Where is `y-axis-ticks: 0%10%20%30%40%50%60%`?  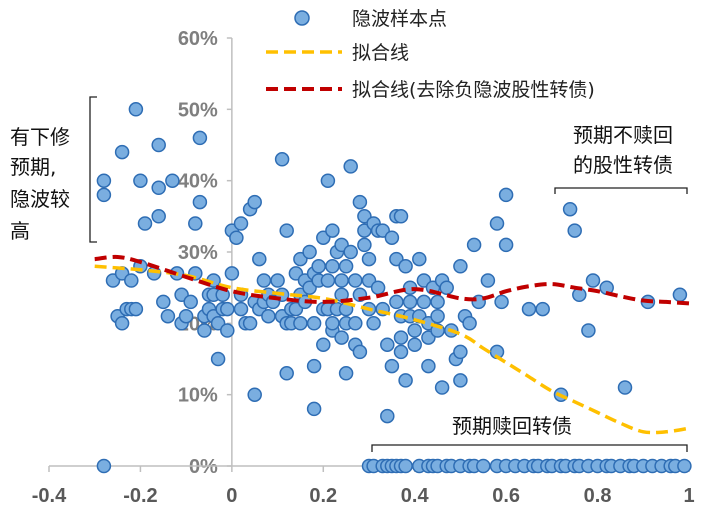
y-axis-ticks: 0%10%20%30%40%50%60% is located at coordinates (205, 253).